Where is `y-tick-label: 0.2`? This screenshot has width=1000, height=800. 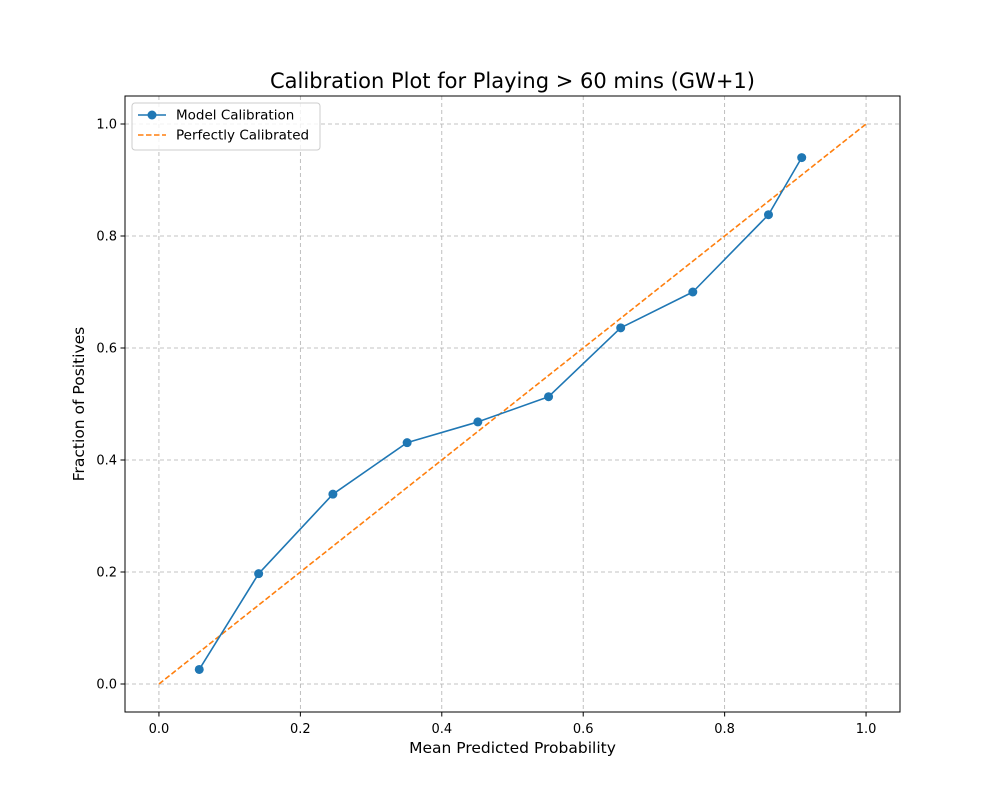
y-tick-label: 0.2 is located at coordinates (106, 573).